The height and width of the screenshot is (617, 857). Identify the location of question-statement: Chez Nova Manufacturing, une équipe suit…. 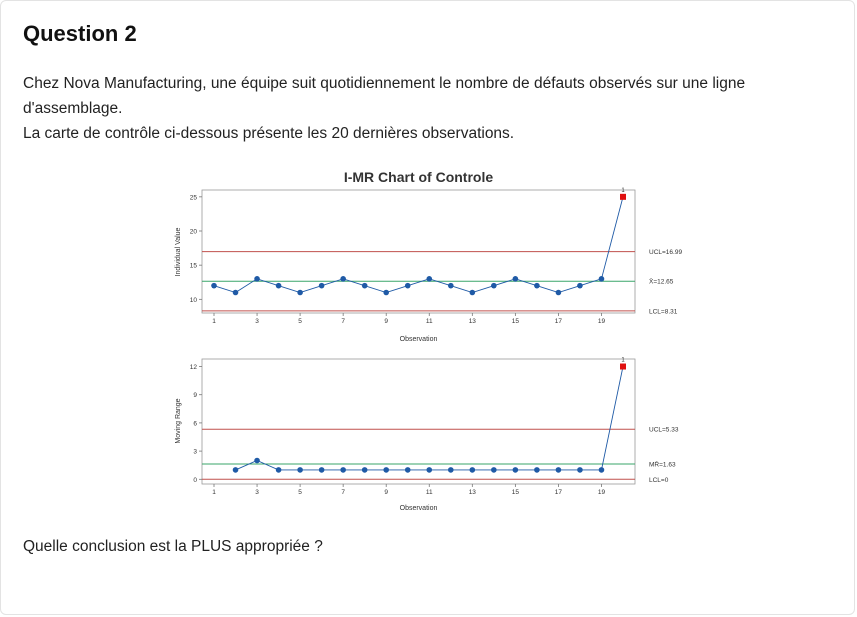
(423, 108).